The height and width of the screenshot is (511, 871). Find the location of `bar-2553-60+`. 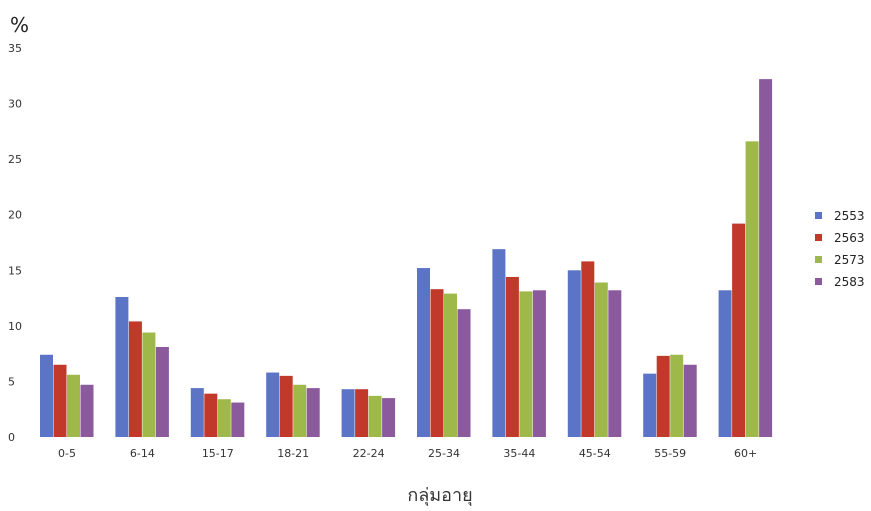

bar-2553-60+ is located at coordinates (725, 363).